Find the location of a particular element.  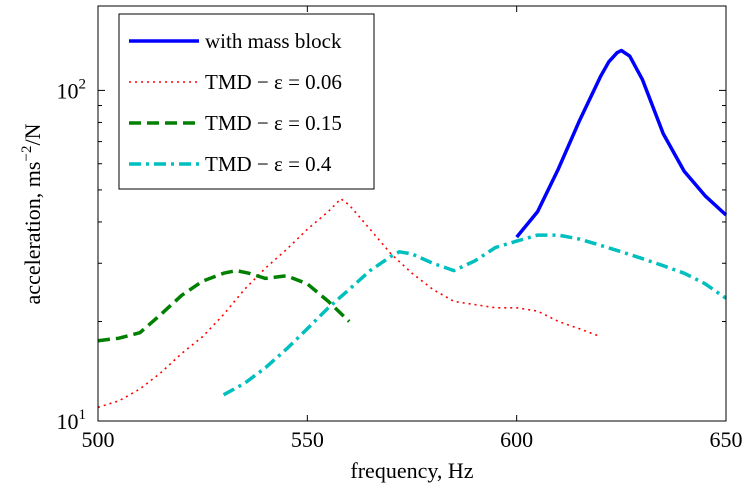

legend-box is located at coordinates (246, 101).